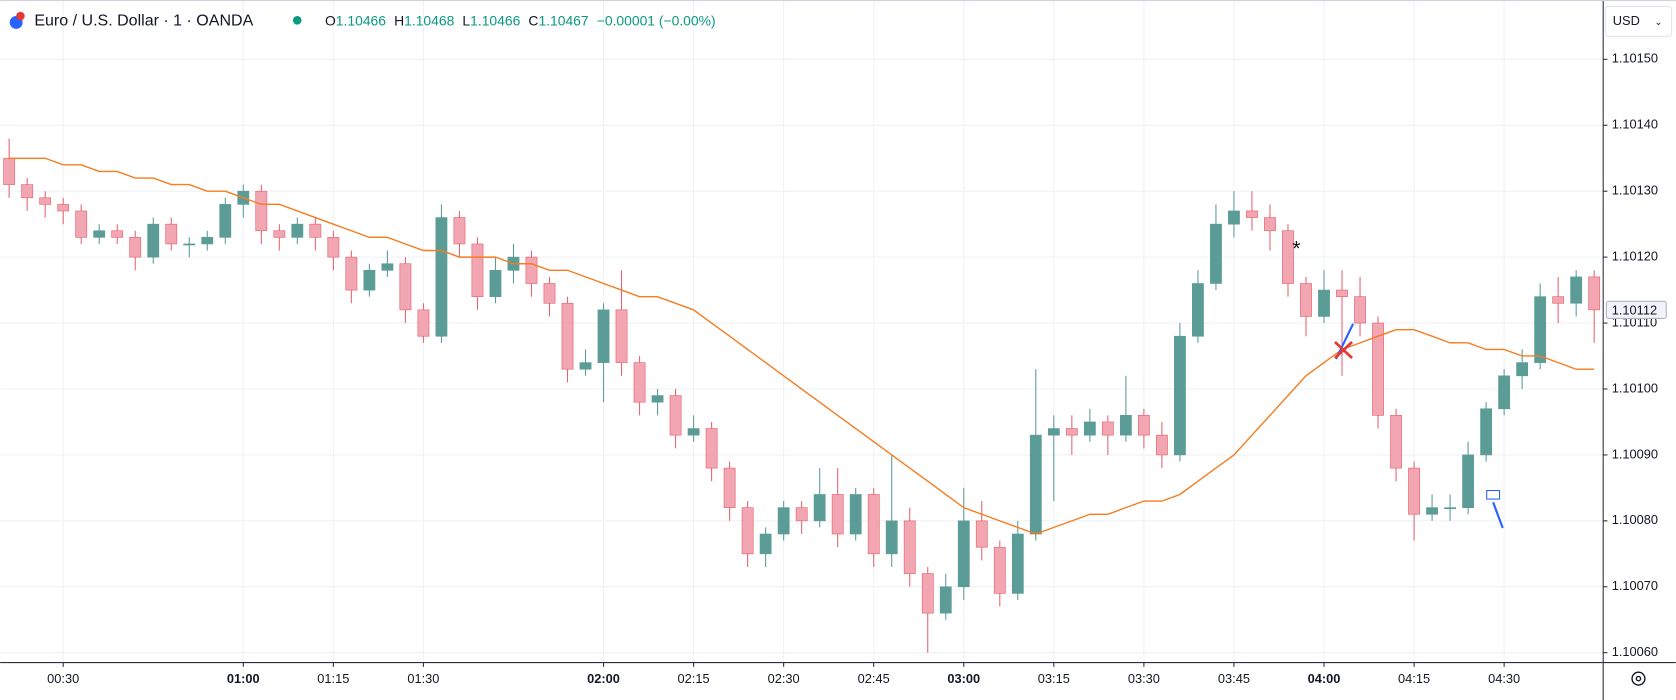 Image resolution: width=1676 pixels, height=700 pixels. Describe the element at coordinates (1635, 256) in the screenshot. I see `y-tick-label: 1.10120` at that location.